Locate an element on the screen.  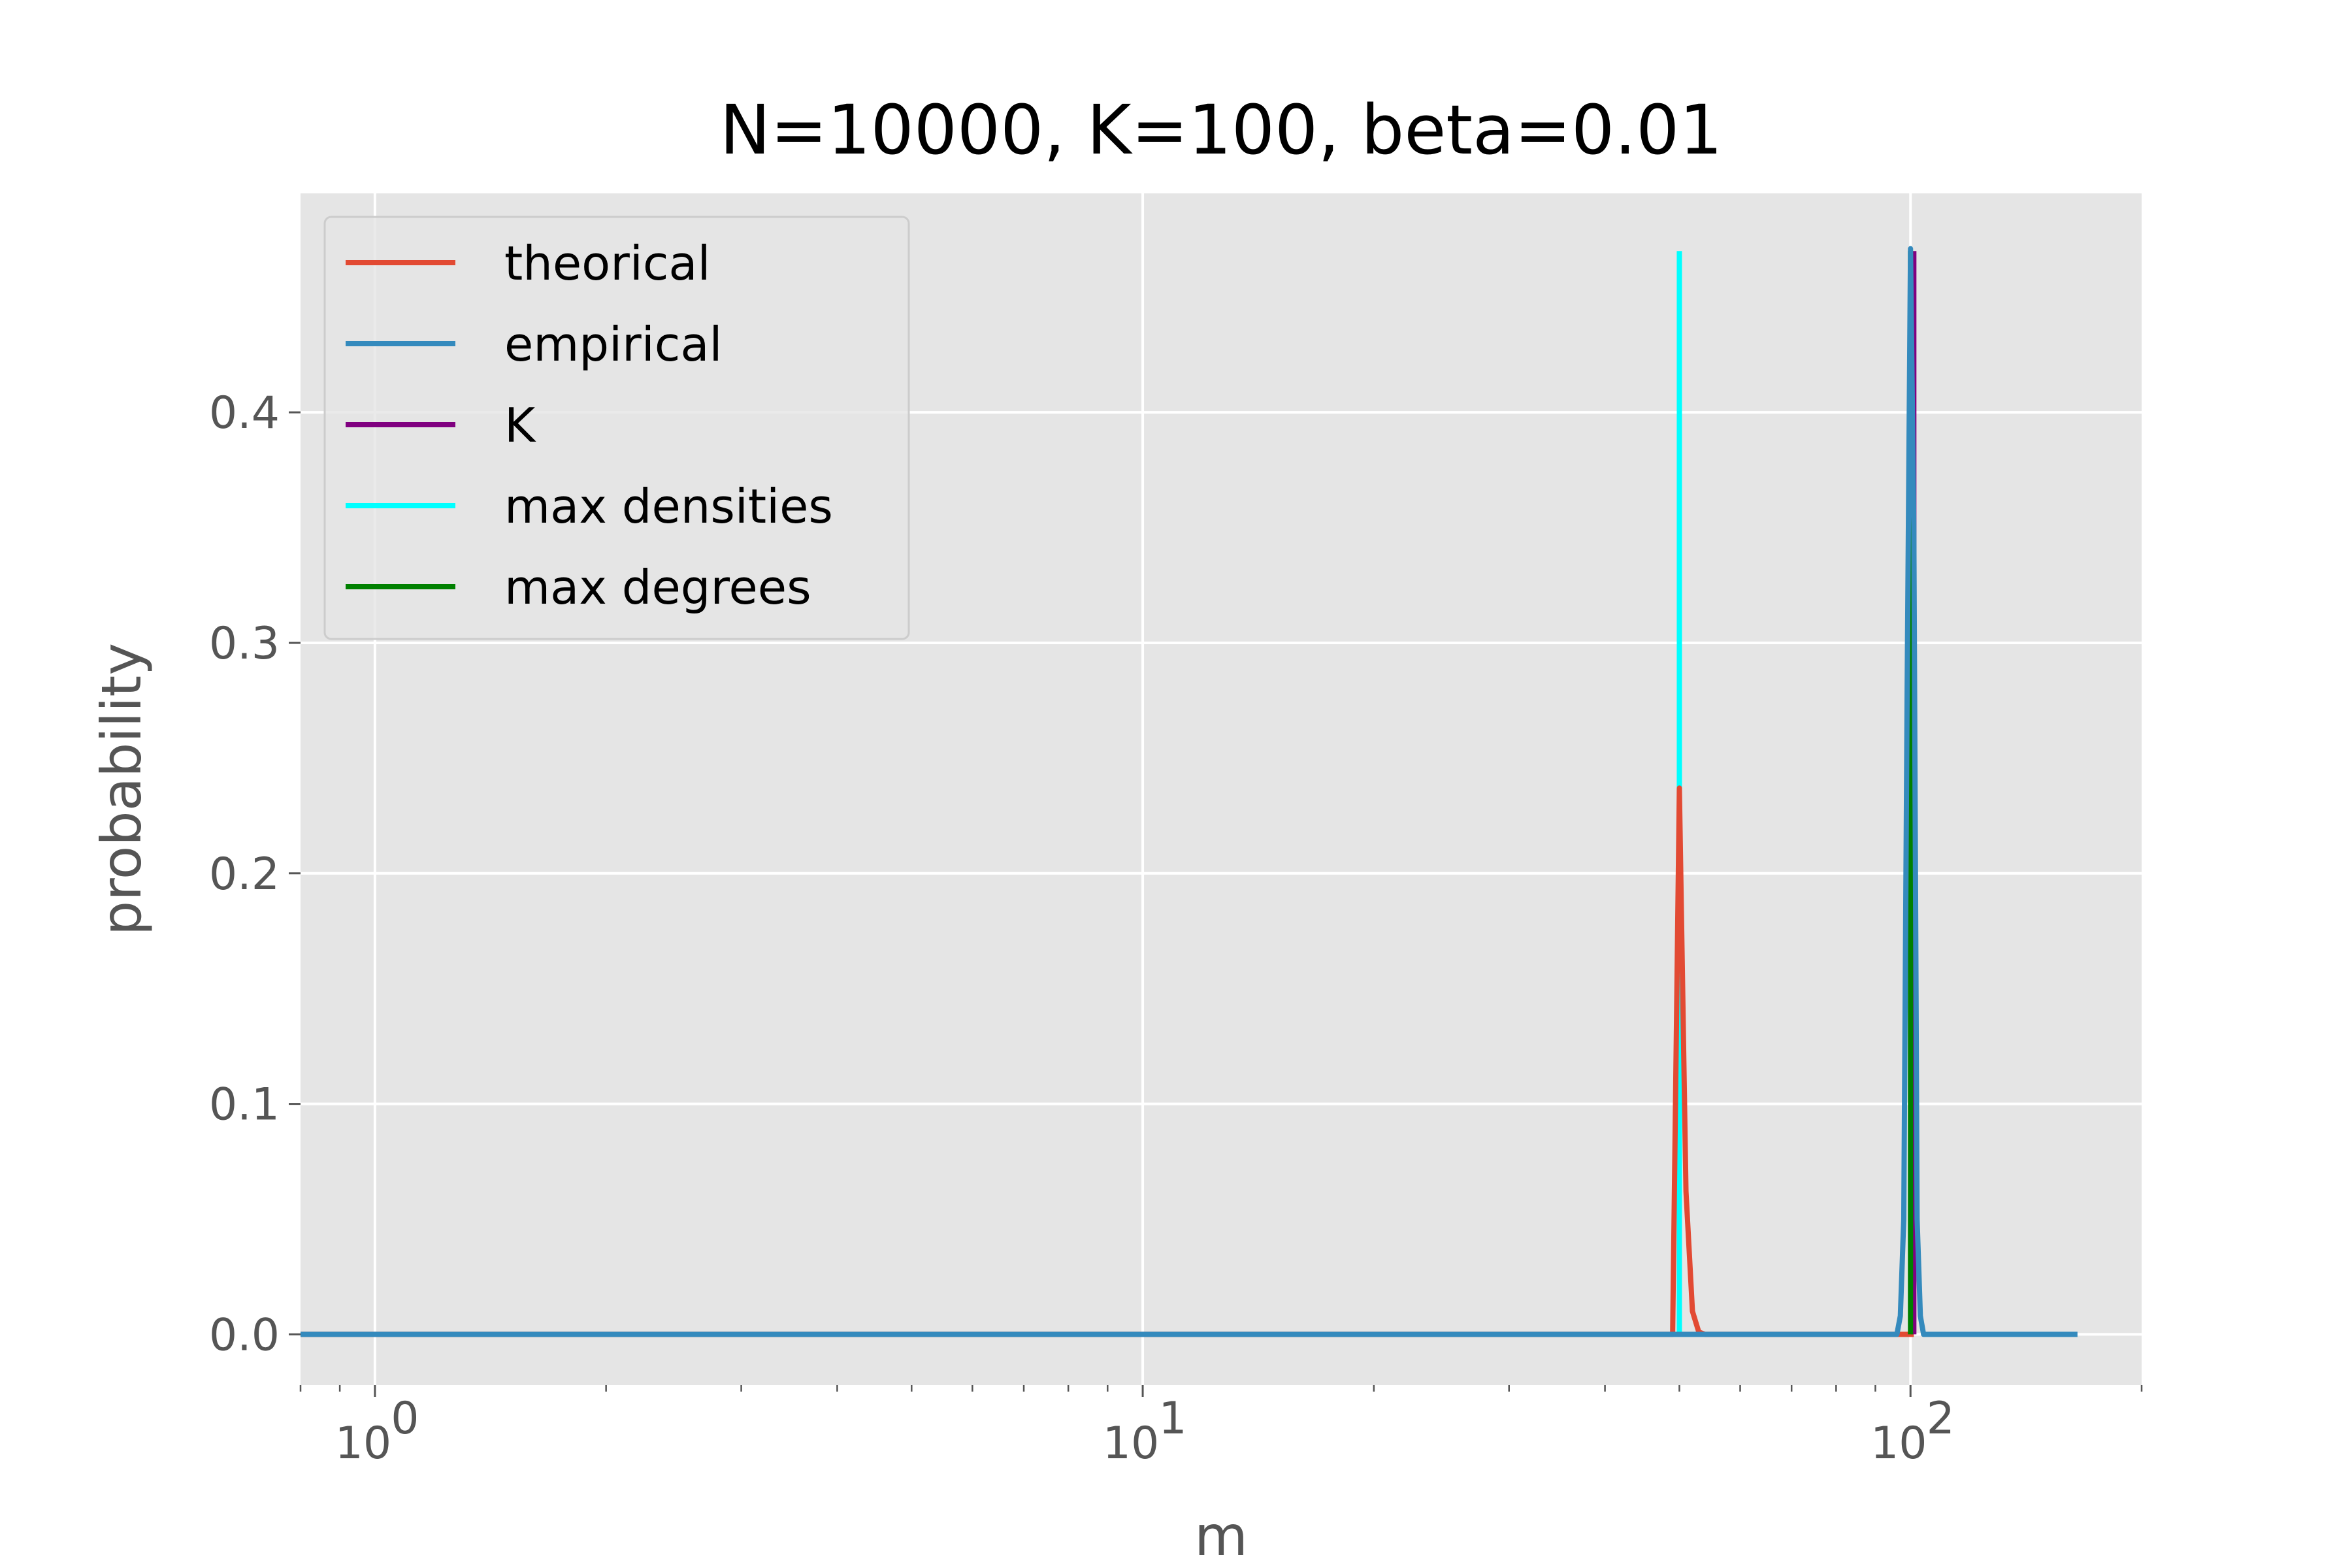
y-tick-label: 0.4 is located at coordinates (244, 413).